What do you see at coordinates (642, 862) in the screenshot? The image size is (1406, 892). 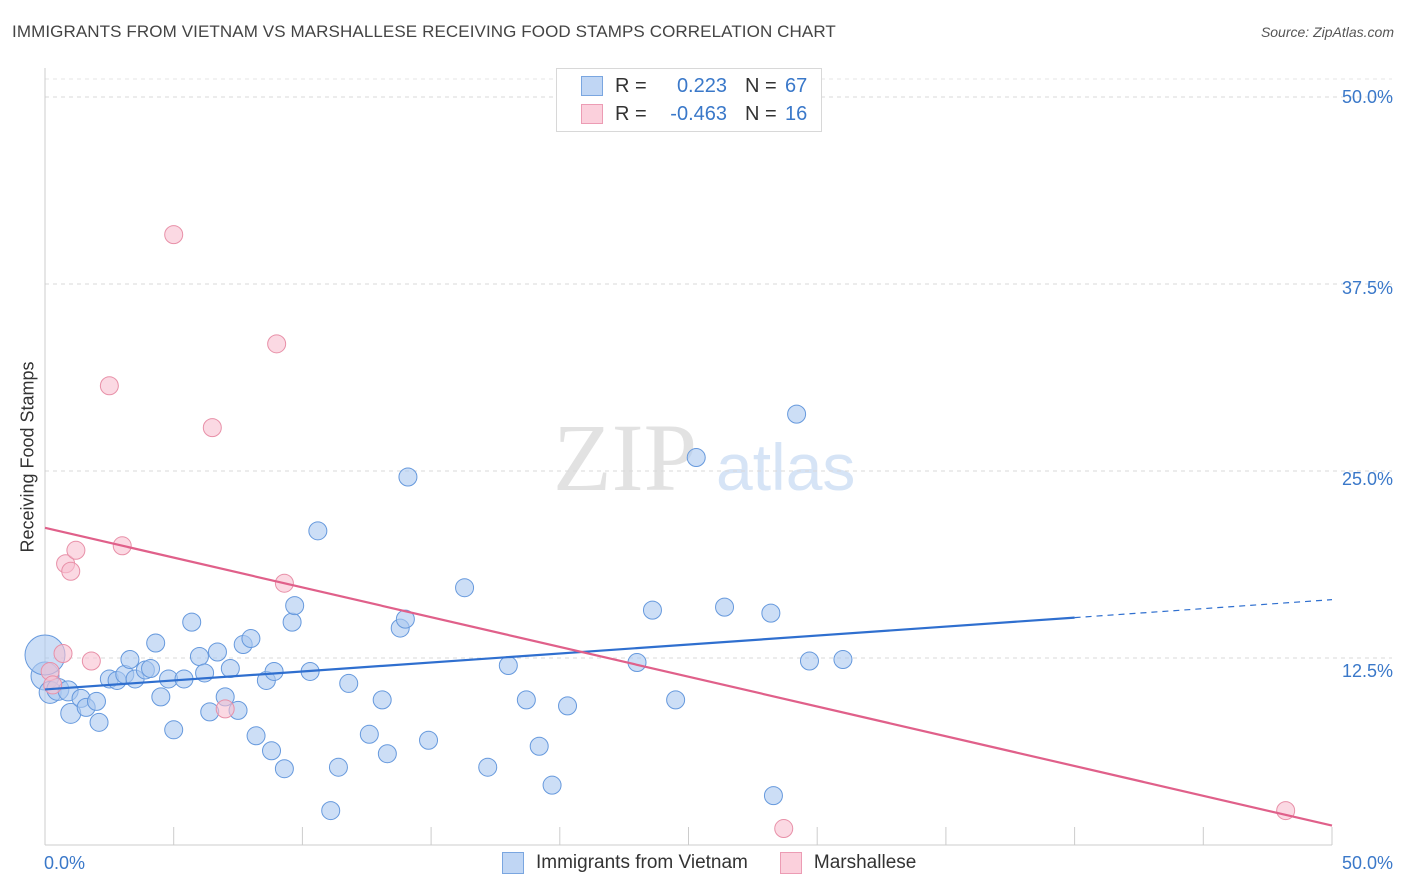 I see `series-label-vietnam: Immigrants from Vietnam` at bounding box center [642, 862].